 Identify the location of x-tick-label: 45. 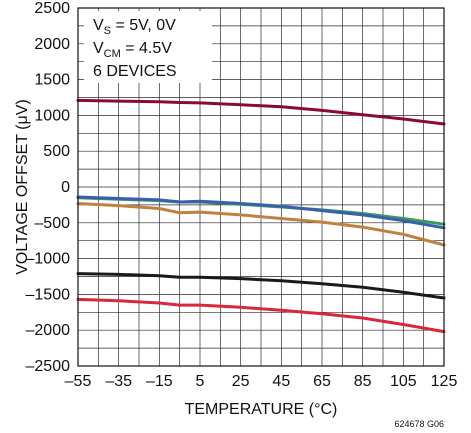
(281, 381).